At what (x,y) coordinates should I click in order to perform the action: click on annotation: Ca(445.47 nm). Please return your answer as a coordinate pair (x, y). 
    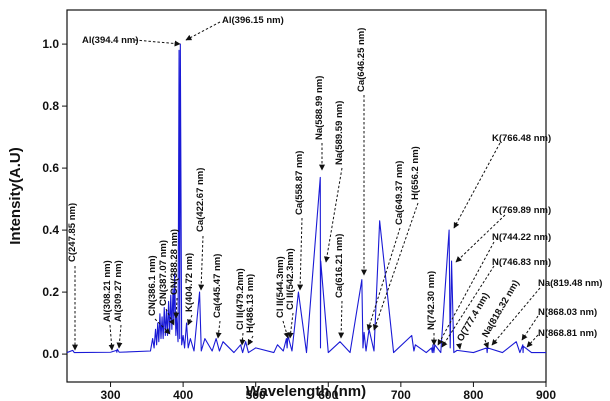
    Looking at the image, I should click on (217, 286).